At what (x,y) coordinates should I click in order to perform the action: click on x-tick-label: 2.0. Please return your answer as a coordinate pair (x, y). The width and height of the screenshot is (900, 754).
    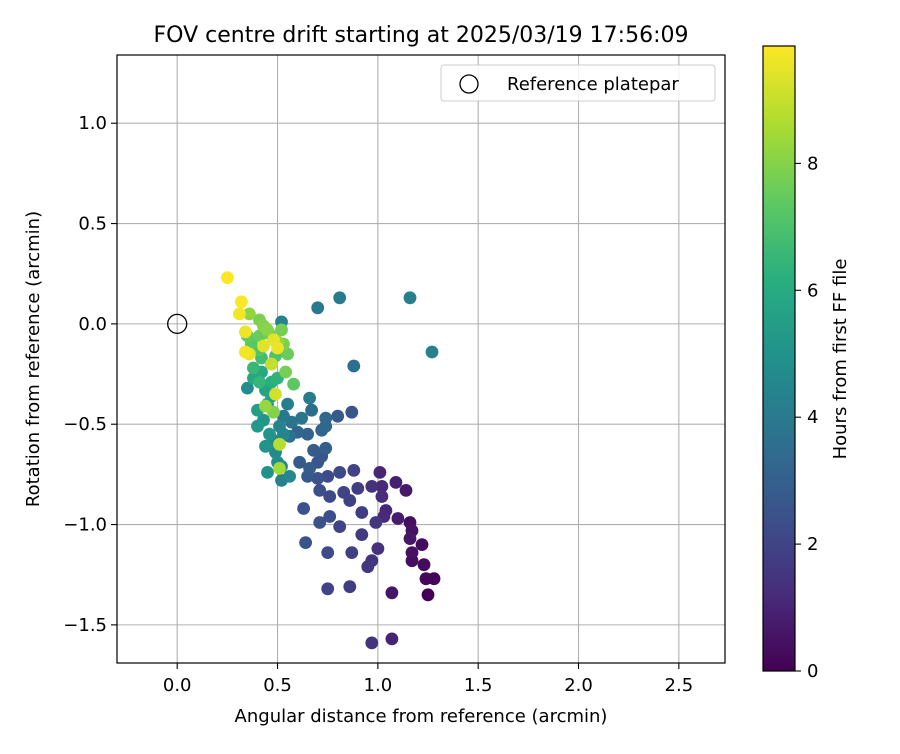
    Looking at the image, I should click on (578, 685).